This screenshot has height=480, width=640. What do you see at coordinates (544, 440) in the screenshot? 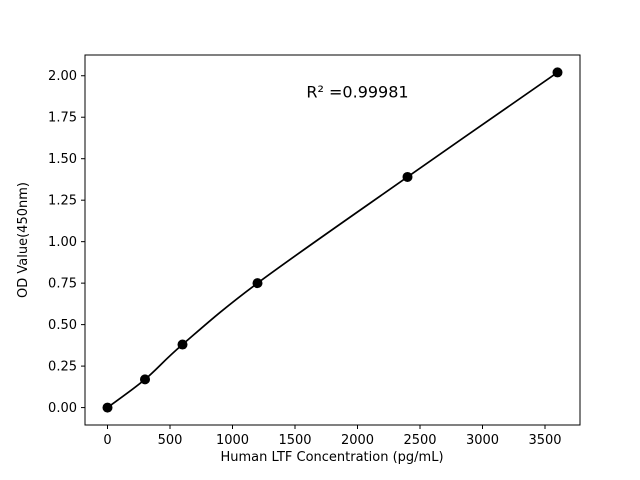
I see `x-tick-label: 3500` at bounding box center [544, 440].